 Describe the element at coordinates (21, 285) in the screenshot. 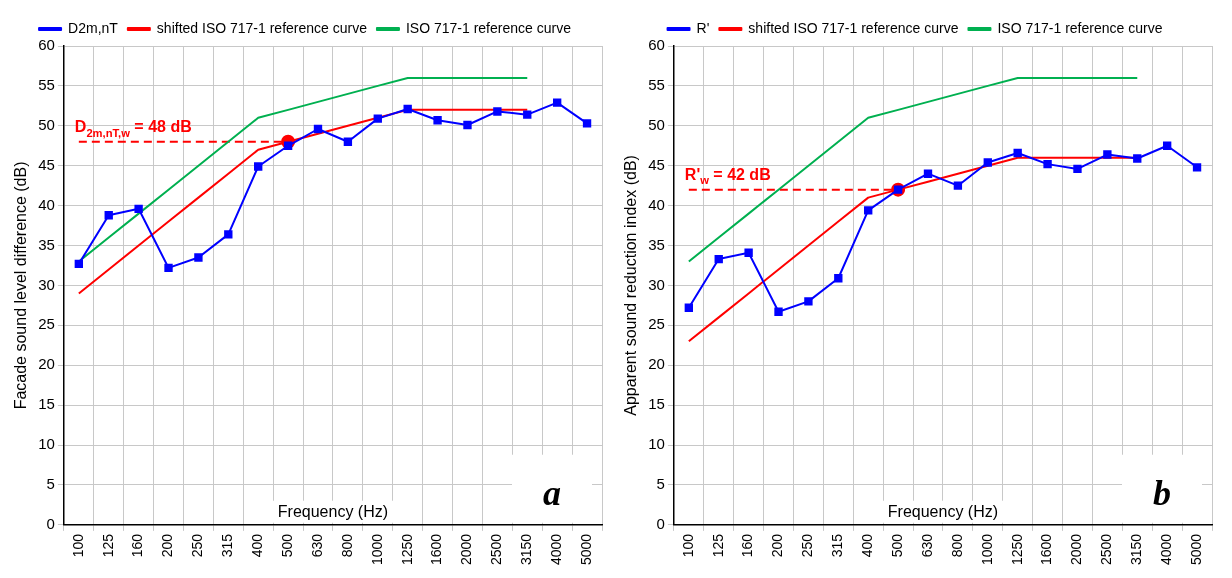

I see `y-axis-title: Facade sound level difference (dB)` at that location.